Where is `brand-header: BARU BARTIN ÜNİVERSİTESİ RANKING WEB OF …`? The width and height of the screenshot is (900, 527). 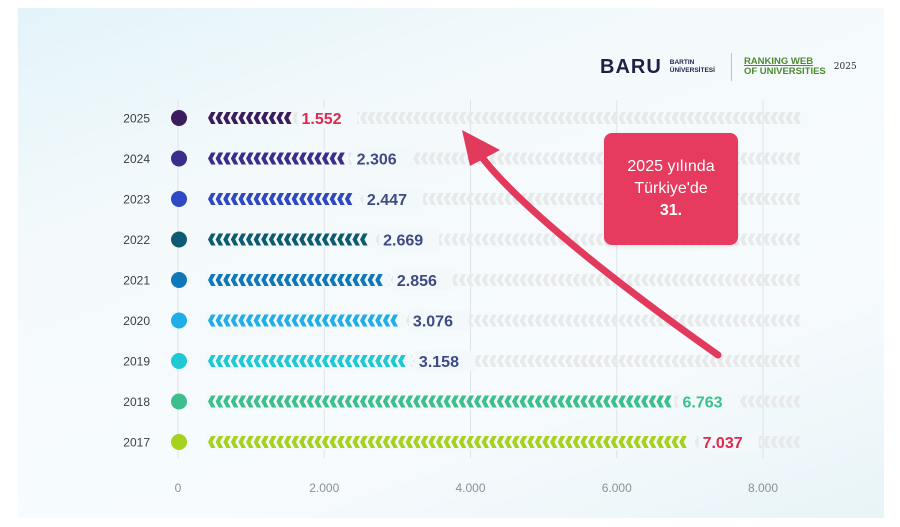 brand-header: BARU BARTIN ÜNİVERSİTESİ RANKING WEB OF … is located at coordinates (728, 67).